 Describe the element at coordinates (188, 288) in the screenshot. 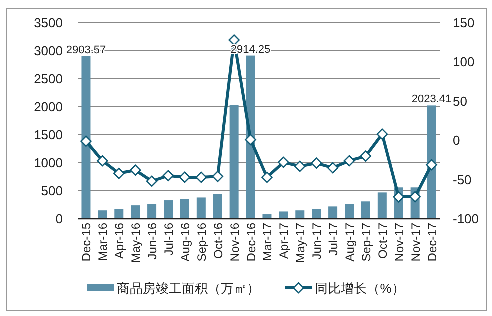

I see `legend-label: 商品房竣工面积（万㎡）` at that location.